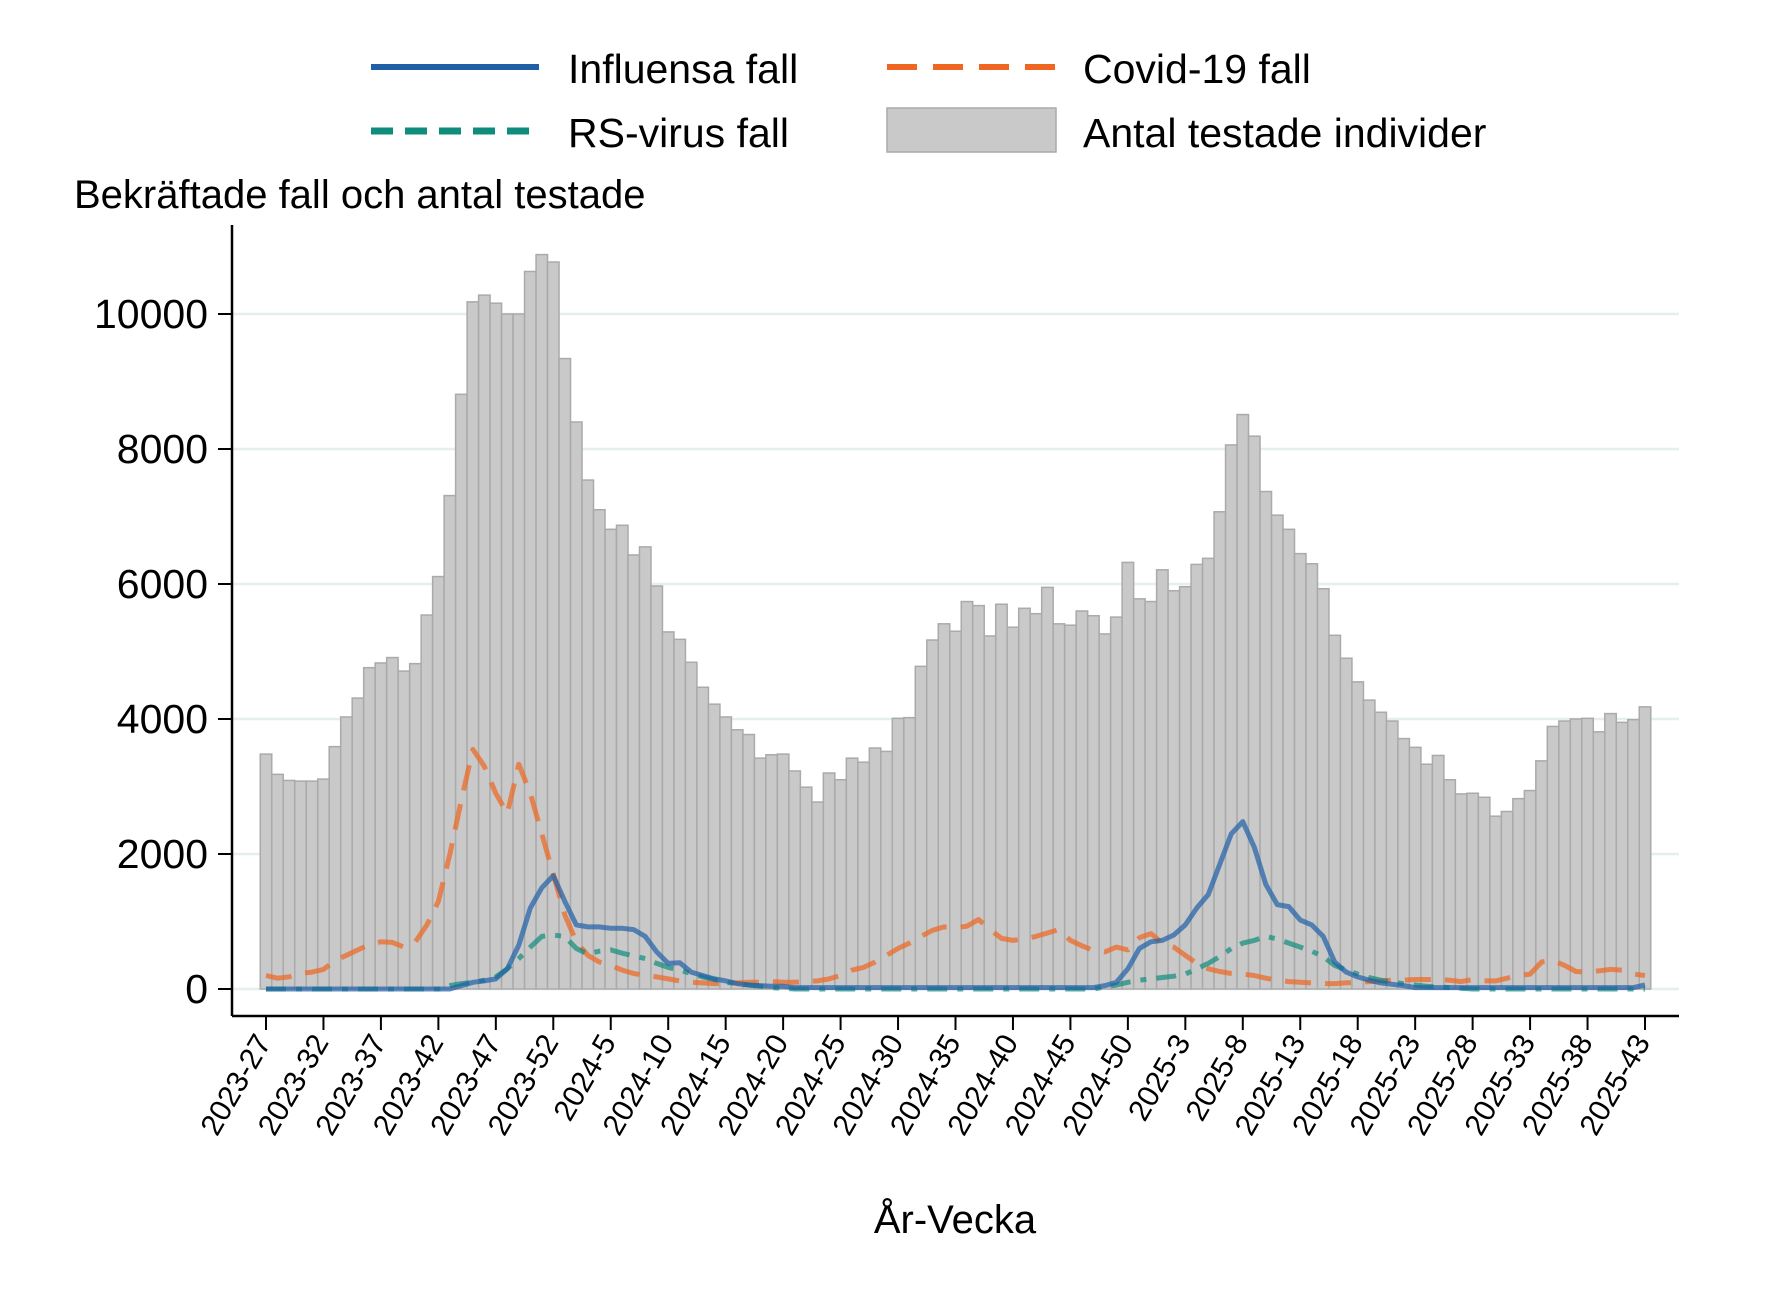 The width and height of the screenshot is (1782, 1296). What do you see at coordinates (971, 130) in the screenshot?
I see `legend-tested-swatch` at bounding box center [971, 130].